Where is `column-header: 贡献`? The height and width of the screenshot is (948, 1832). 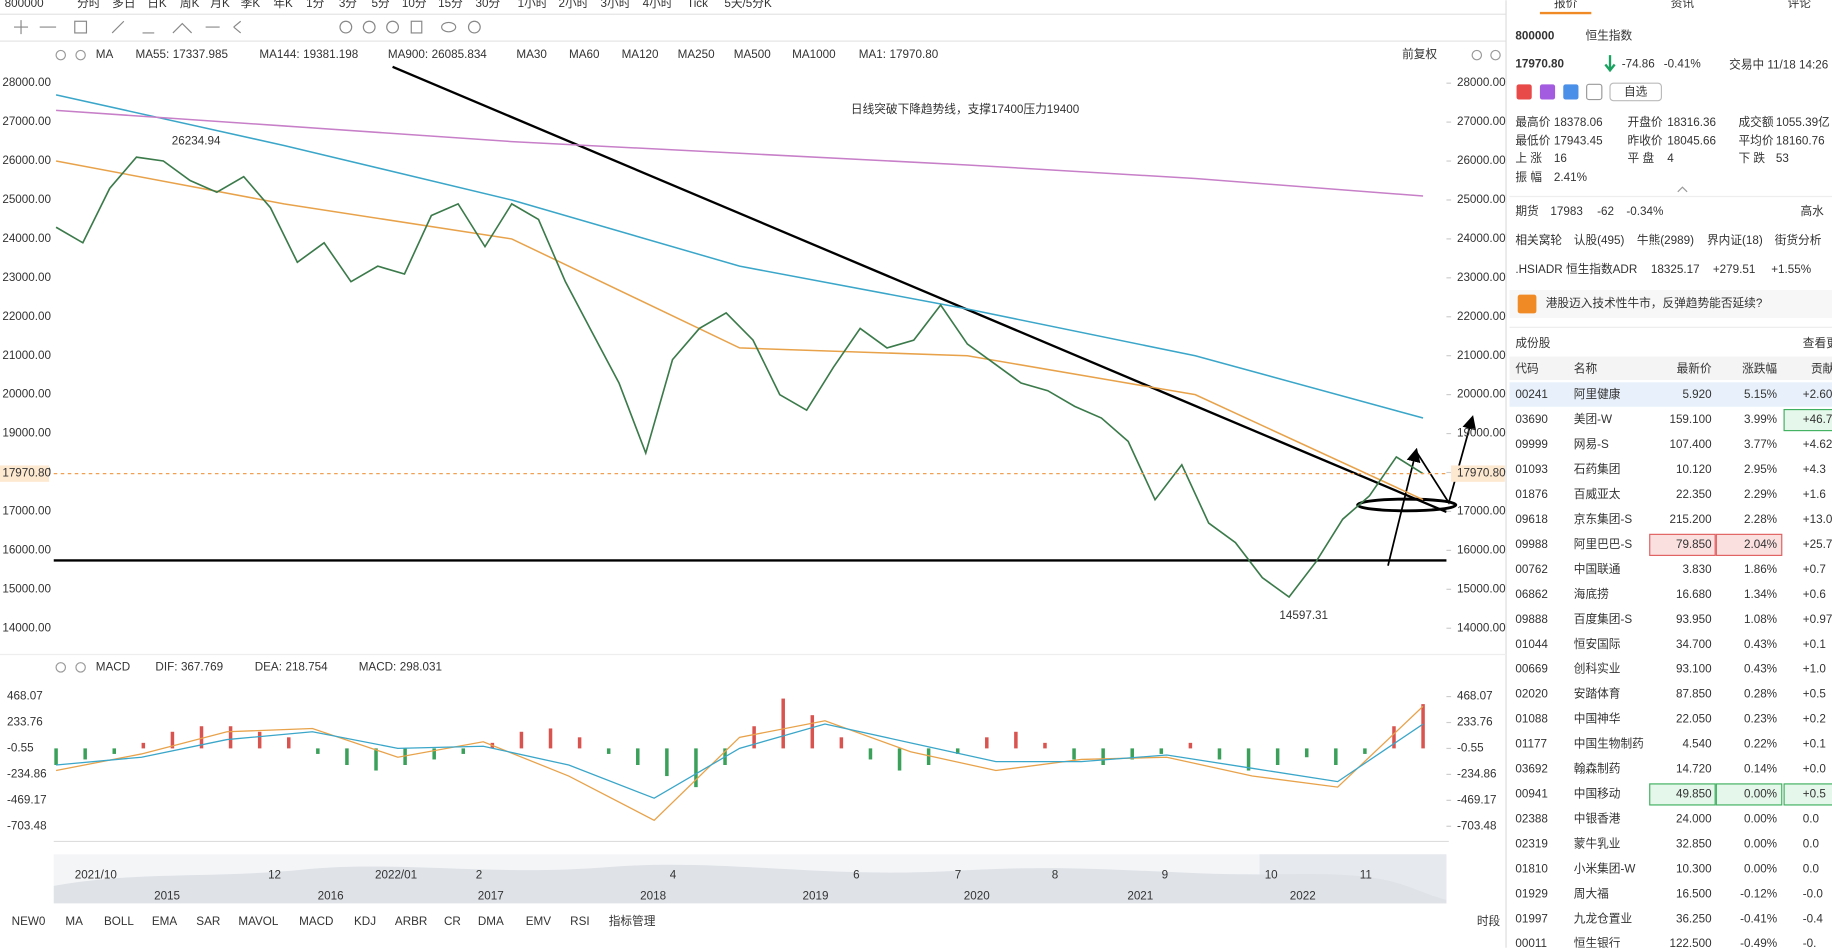 column-header: 贡献 is located at coordinates (1821, 369).